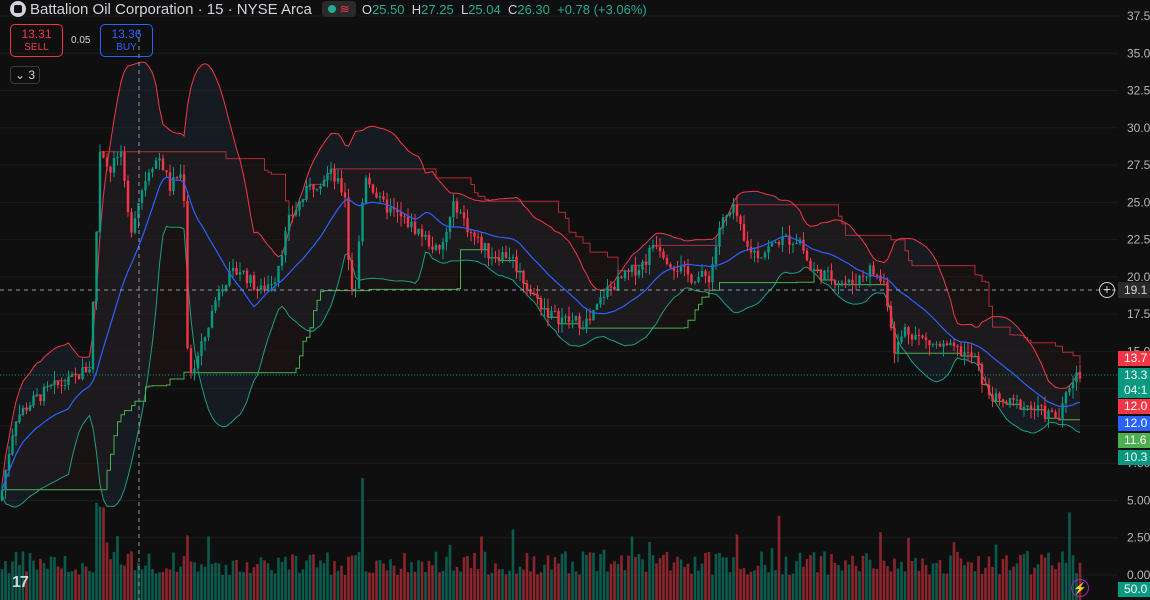 This screenshot has height=600, width=1150. I want to click on market-status-badge: ≋, so click(338, 9).